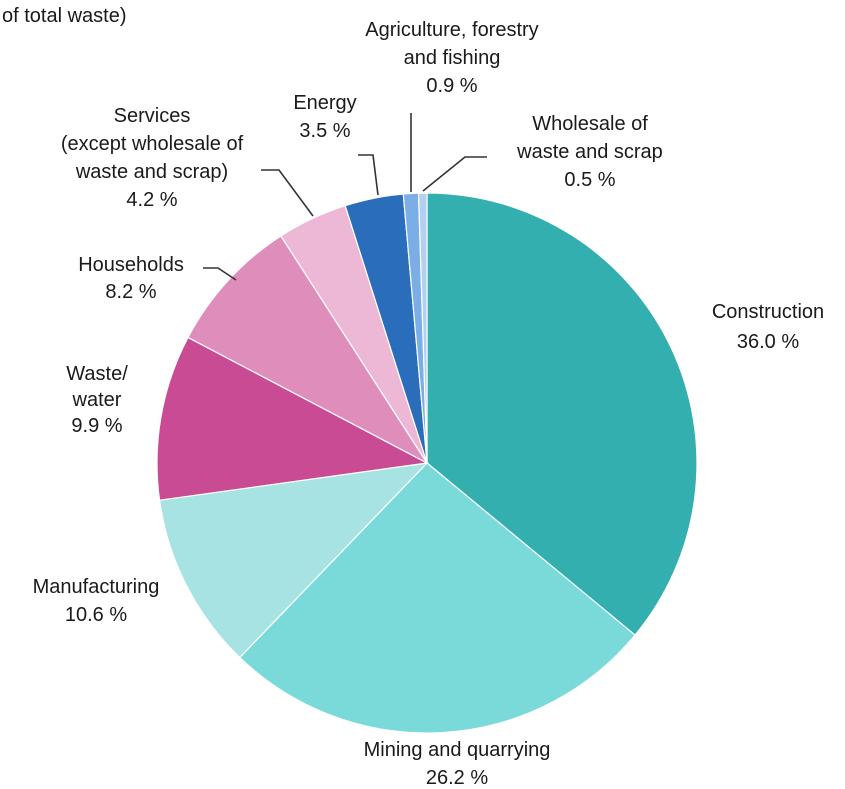 This screenshot has width=845, height=789. I want to click on slice-label-agriculture-forestry-and-fishing: Agriculture, forestry and fishing 0.9 %, so click(451, 58).